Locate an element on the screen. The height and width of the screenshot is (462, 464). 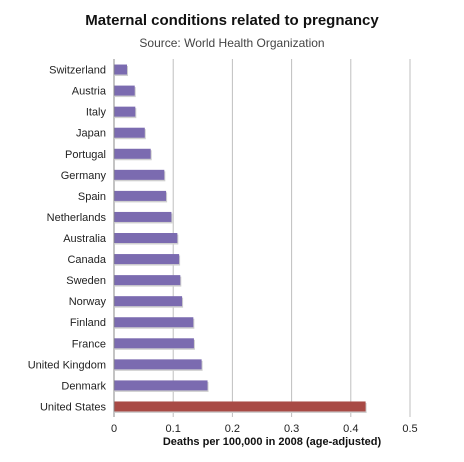
category-label: Austria is located at coordinates (89, 92).